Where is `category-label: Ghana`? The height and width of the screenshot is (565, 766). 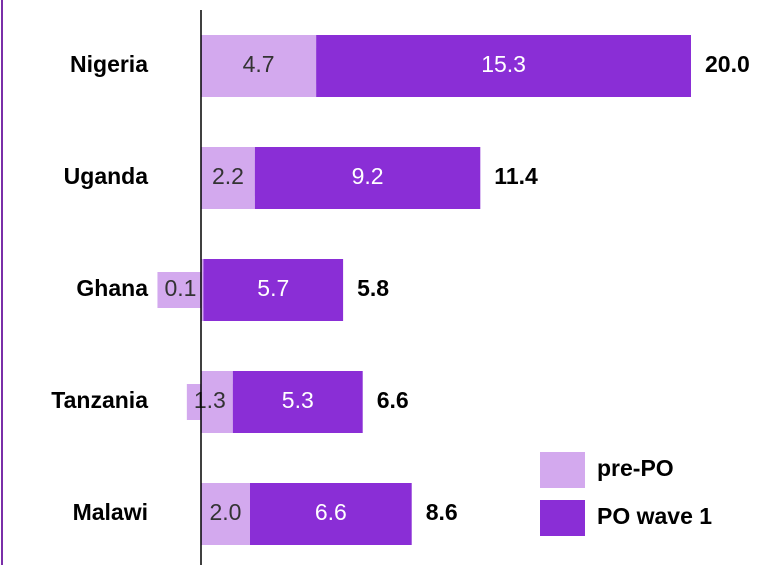
category-label: Ghana is located at coordinates (112, 288).